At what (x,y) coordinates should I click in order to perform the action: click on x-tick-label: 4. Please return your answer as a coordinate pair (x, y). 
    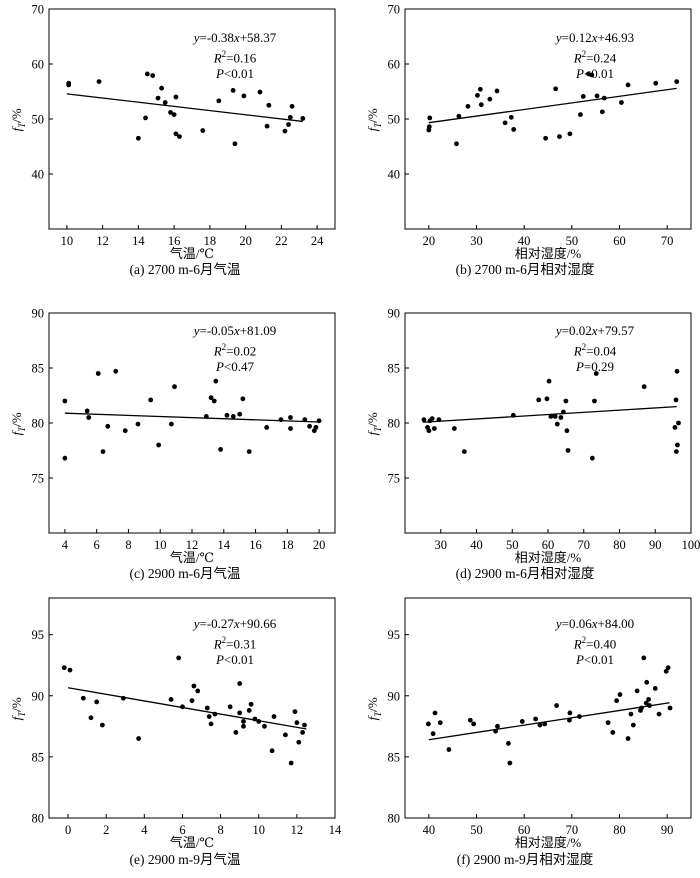
    Looking at the image, I should click on (144, 830).